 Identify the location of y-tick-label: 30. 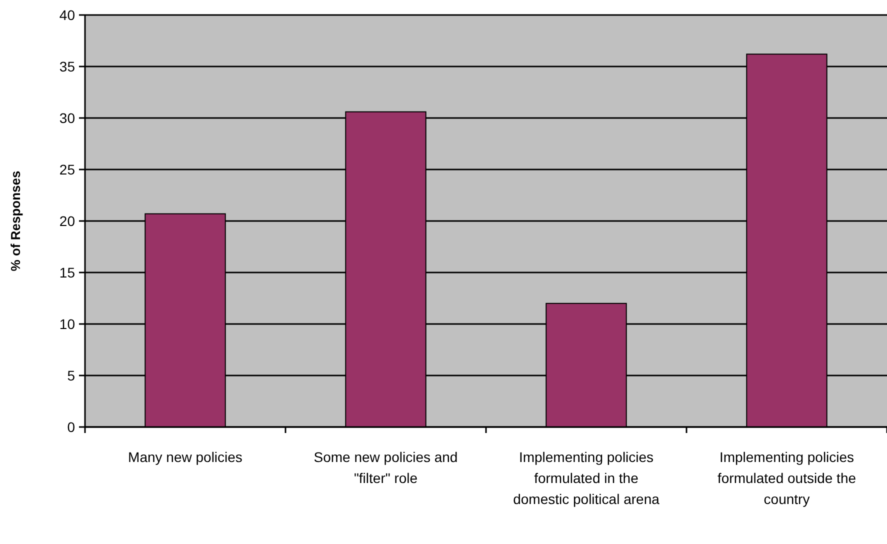
(67, 118).